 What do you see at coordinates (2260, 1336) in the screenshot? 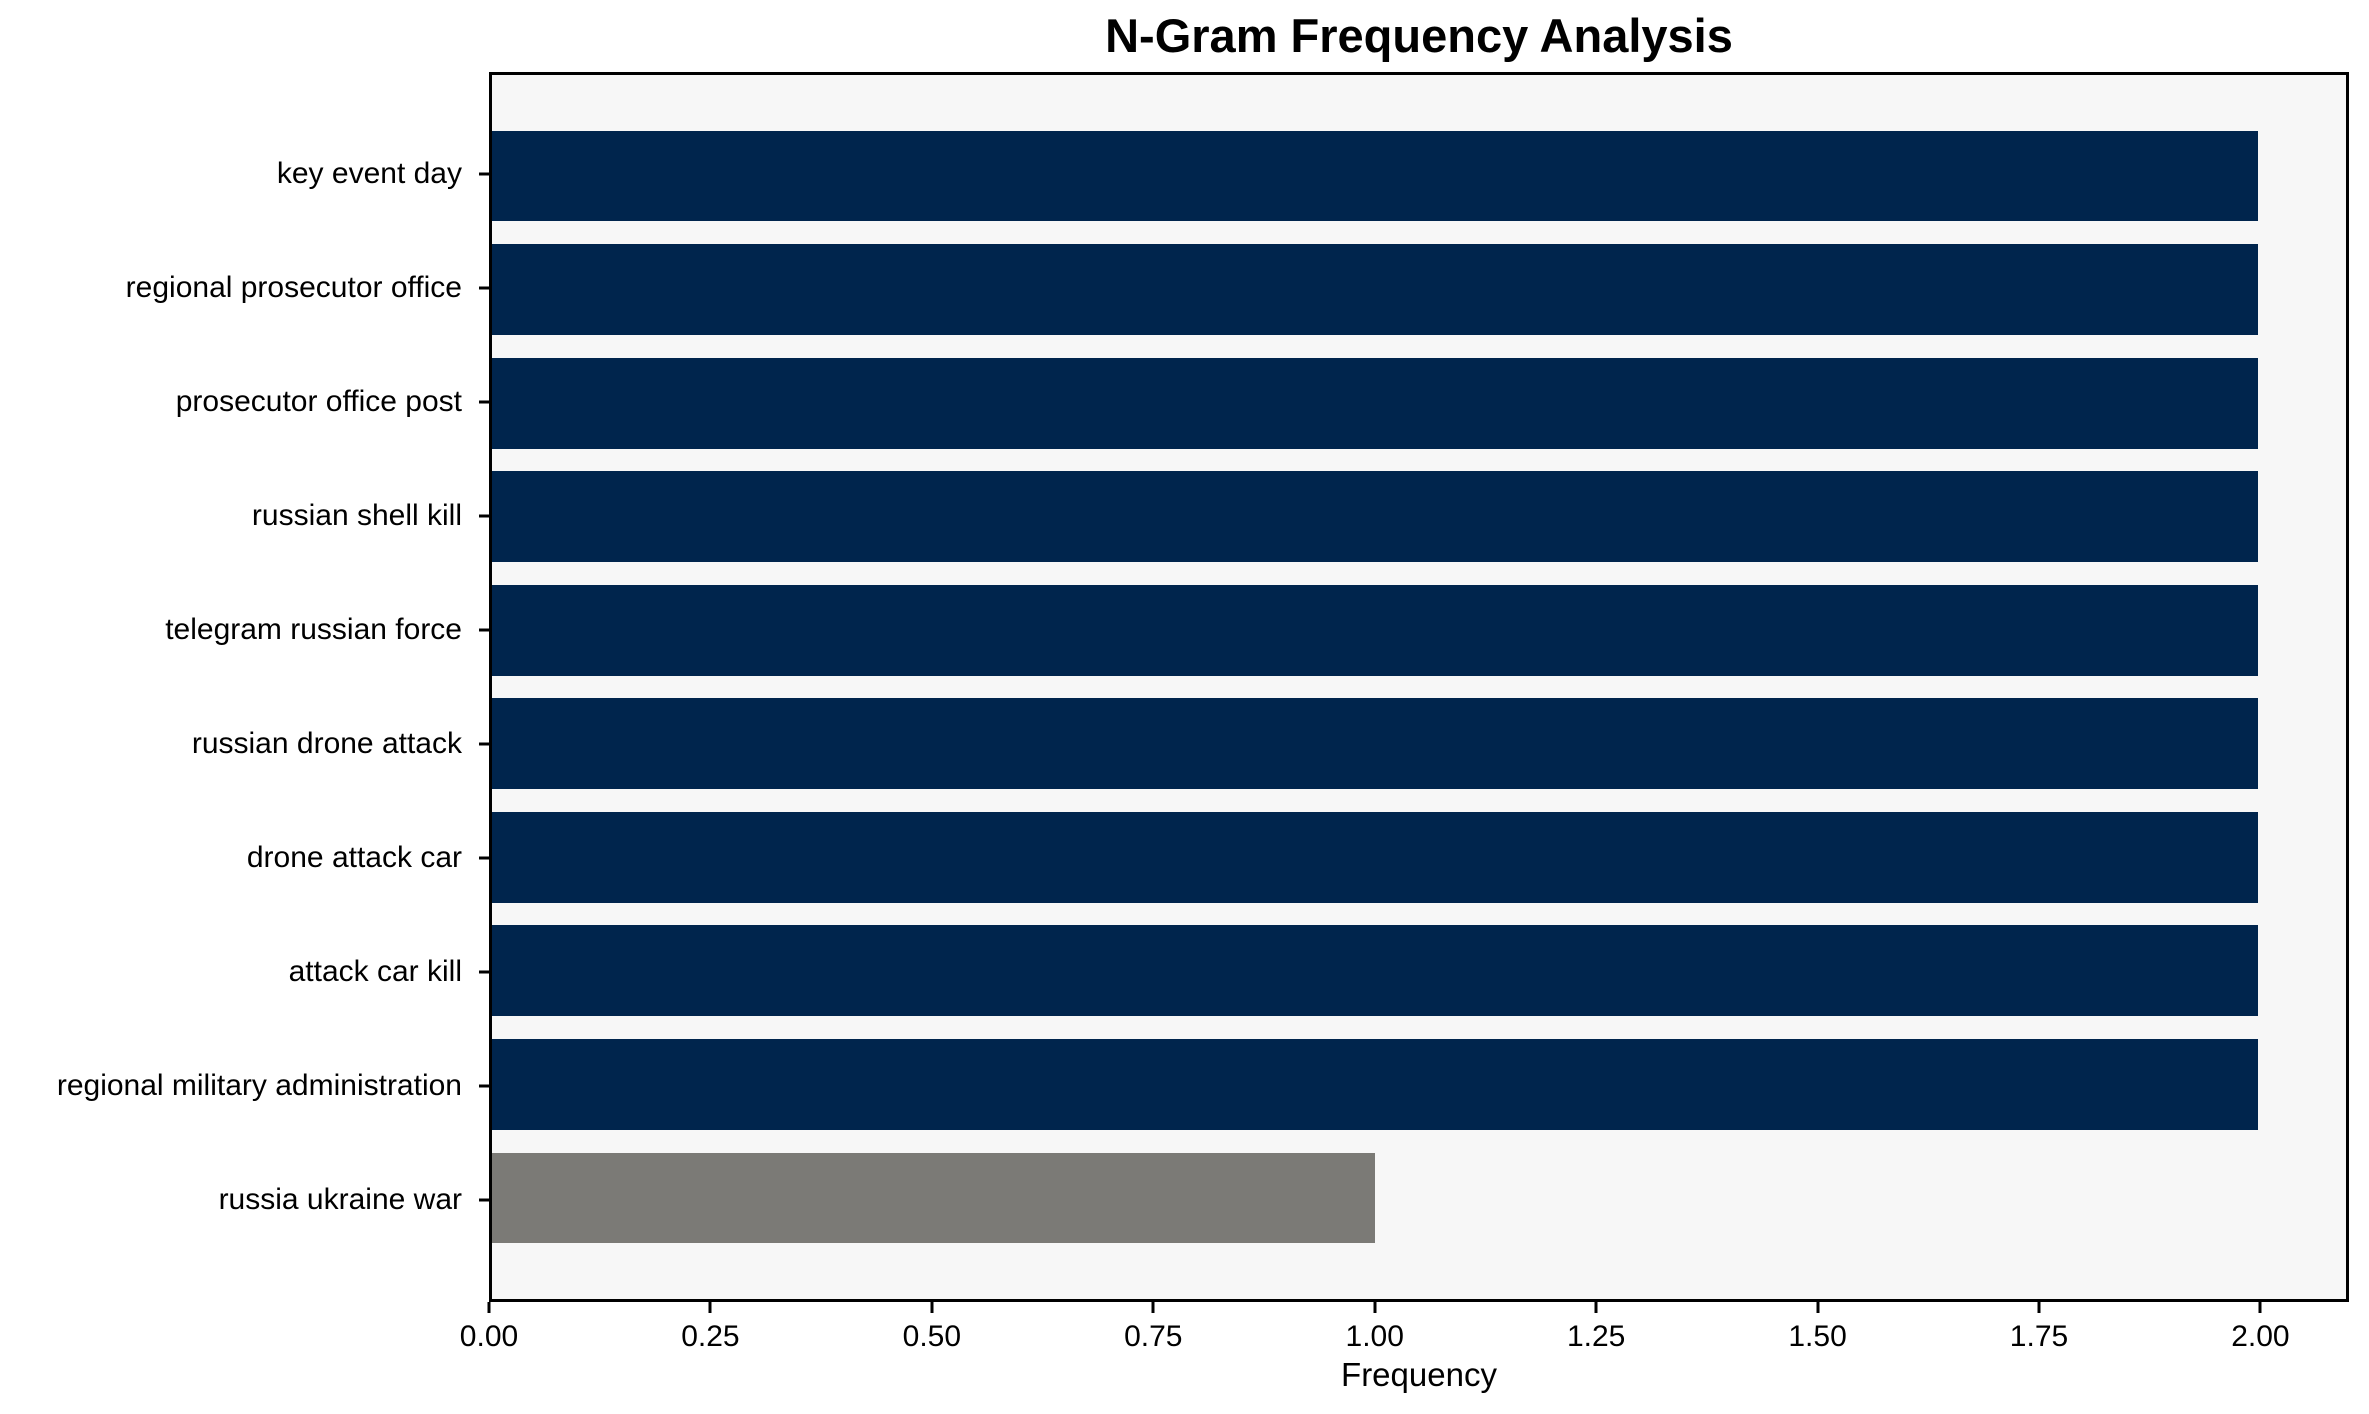
I see `x-tick-label: 2.00` at bounding box center [2260, 1336].